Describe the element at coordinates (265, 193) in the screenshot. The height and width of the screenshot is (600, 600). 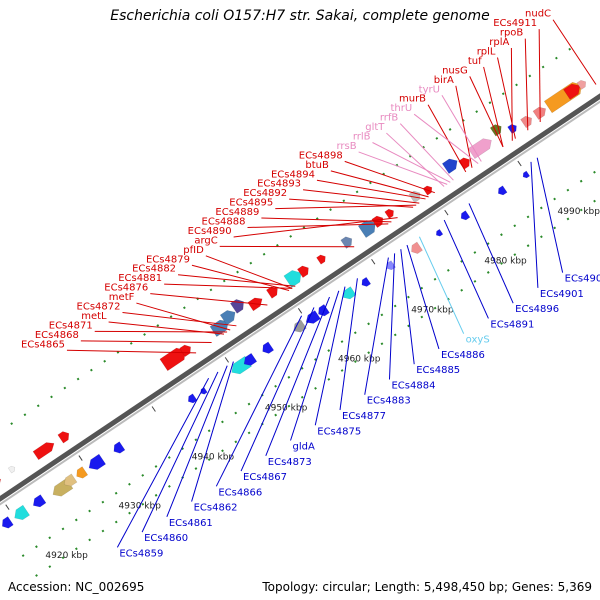
I see `outer-gene-label: ECs4892` at that location.